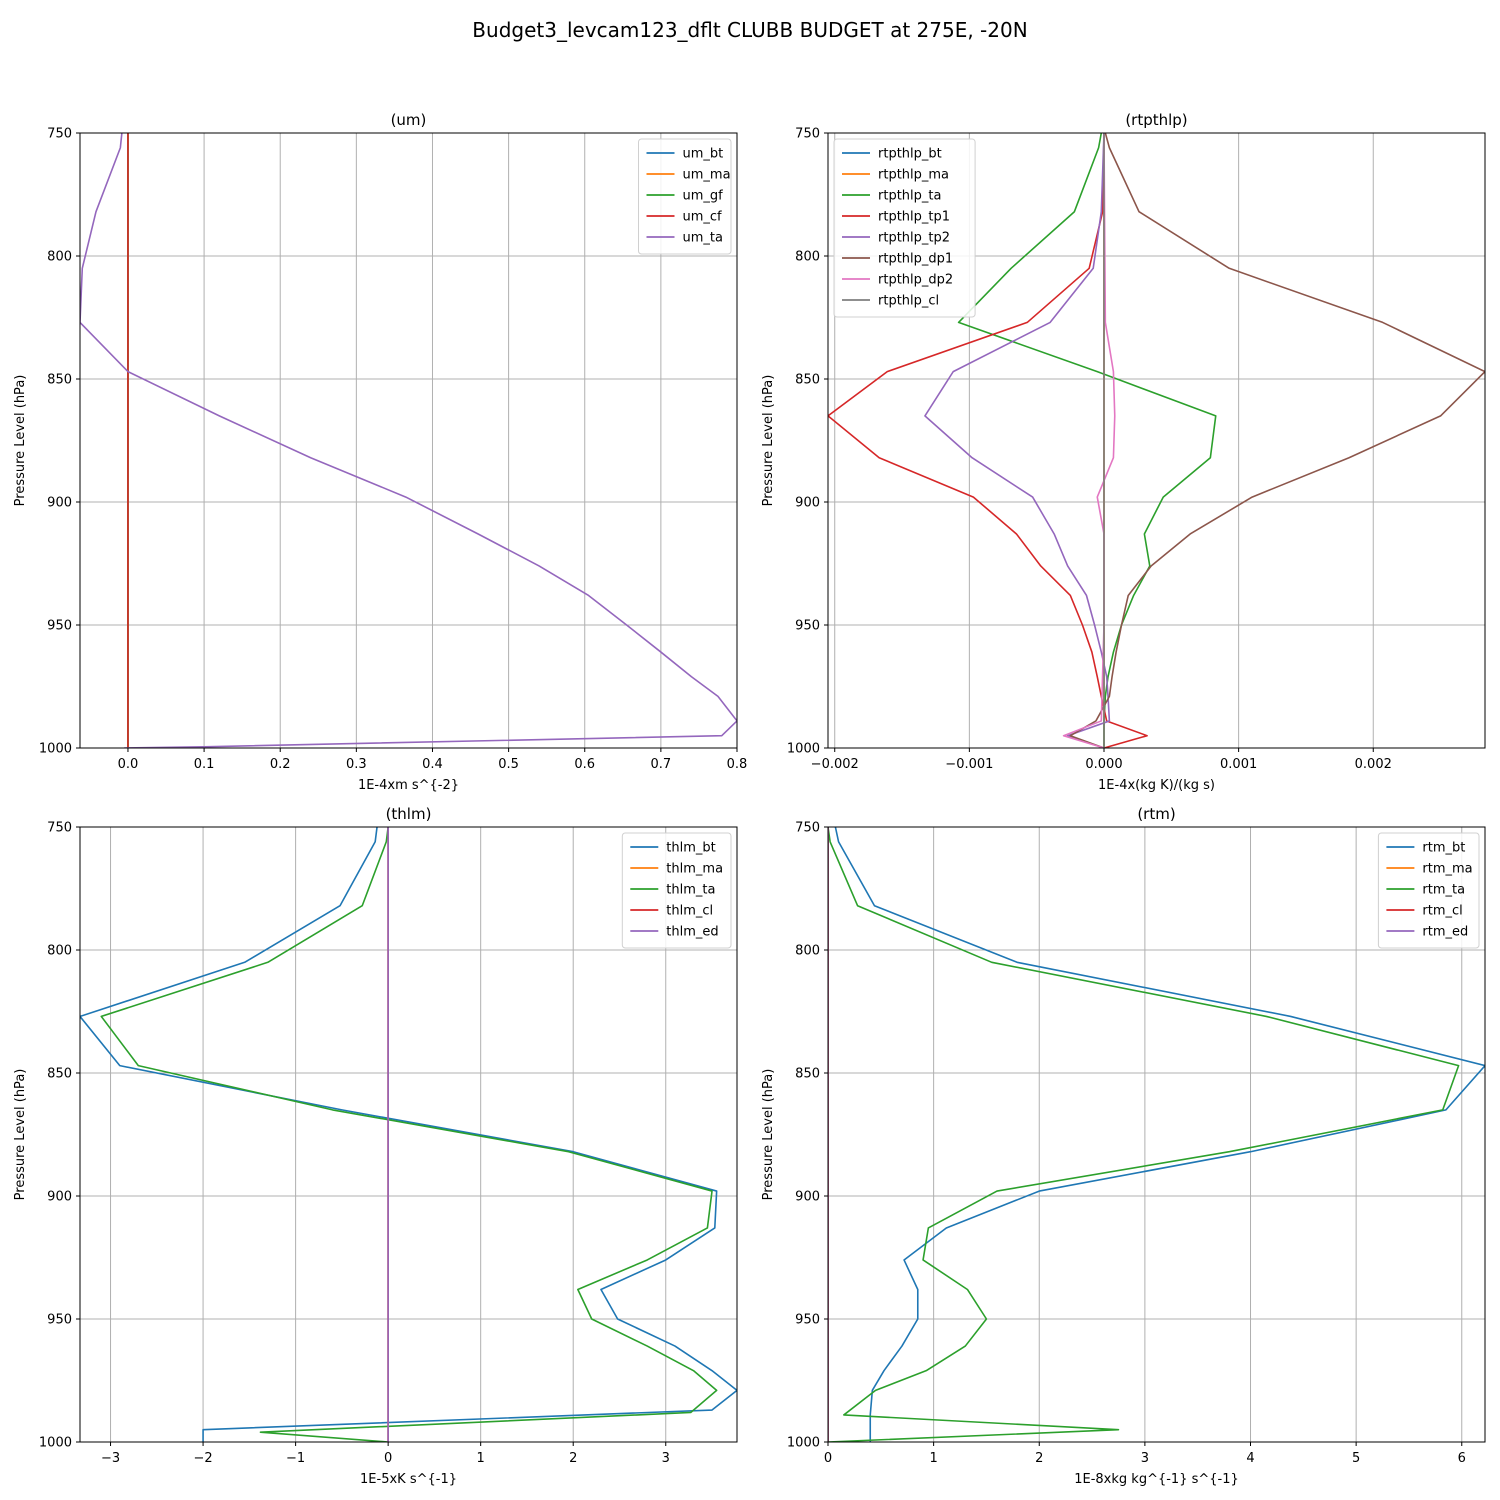 This screenshot has width=1500, height=1500. I want to click on x-tick-label: 0.002, so click(1373, 764).